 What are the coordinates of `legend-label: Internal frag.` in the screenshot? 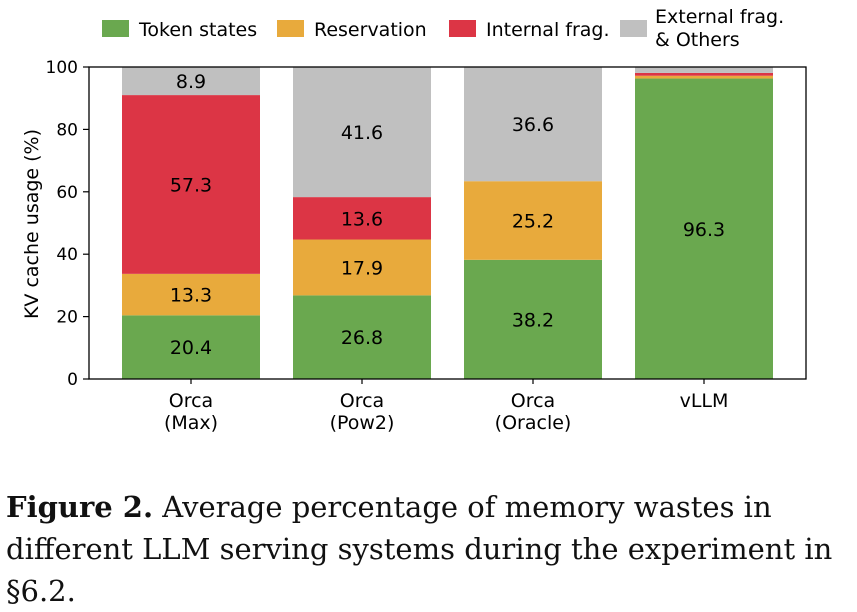 It's located at (548, 30).